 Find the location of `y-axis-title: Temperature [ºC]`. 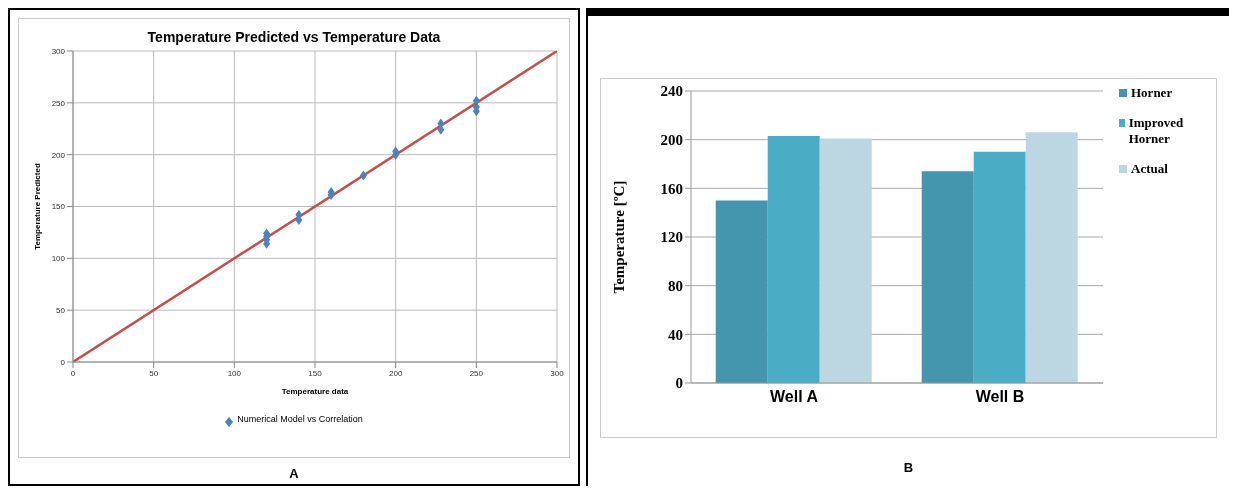

y-axis-title: Temperature [ºC] is located at coordinates (619, 237).